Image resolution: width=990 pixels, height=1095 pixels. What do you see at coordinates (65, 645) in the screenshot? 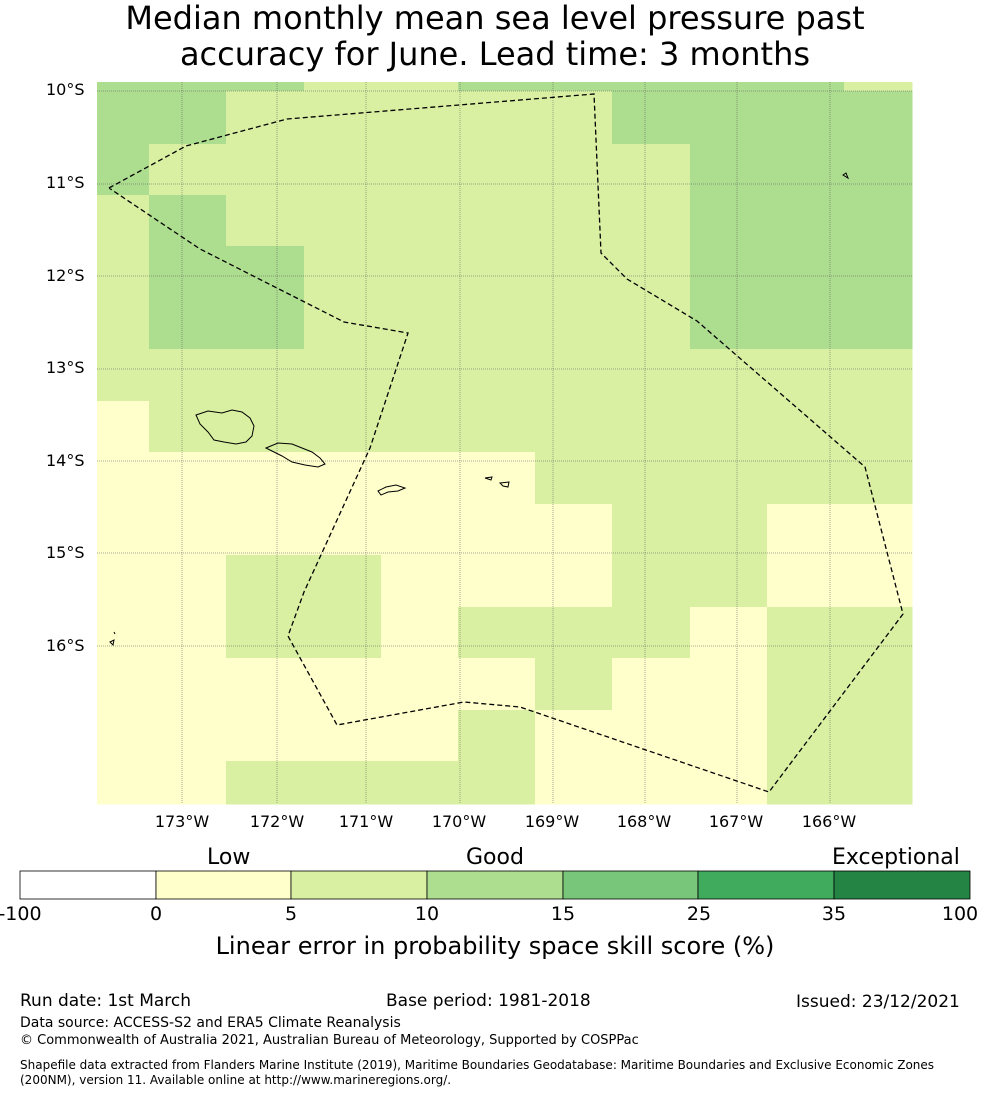
I see `lat-label: 16°S` at bounding box center [65, 645].